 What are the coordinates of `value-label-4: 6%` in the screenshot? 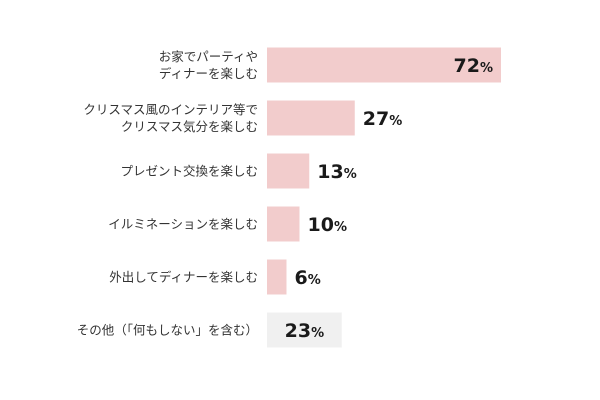 It's located at (308, 278).